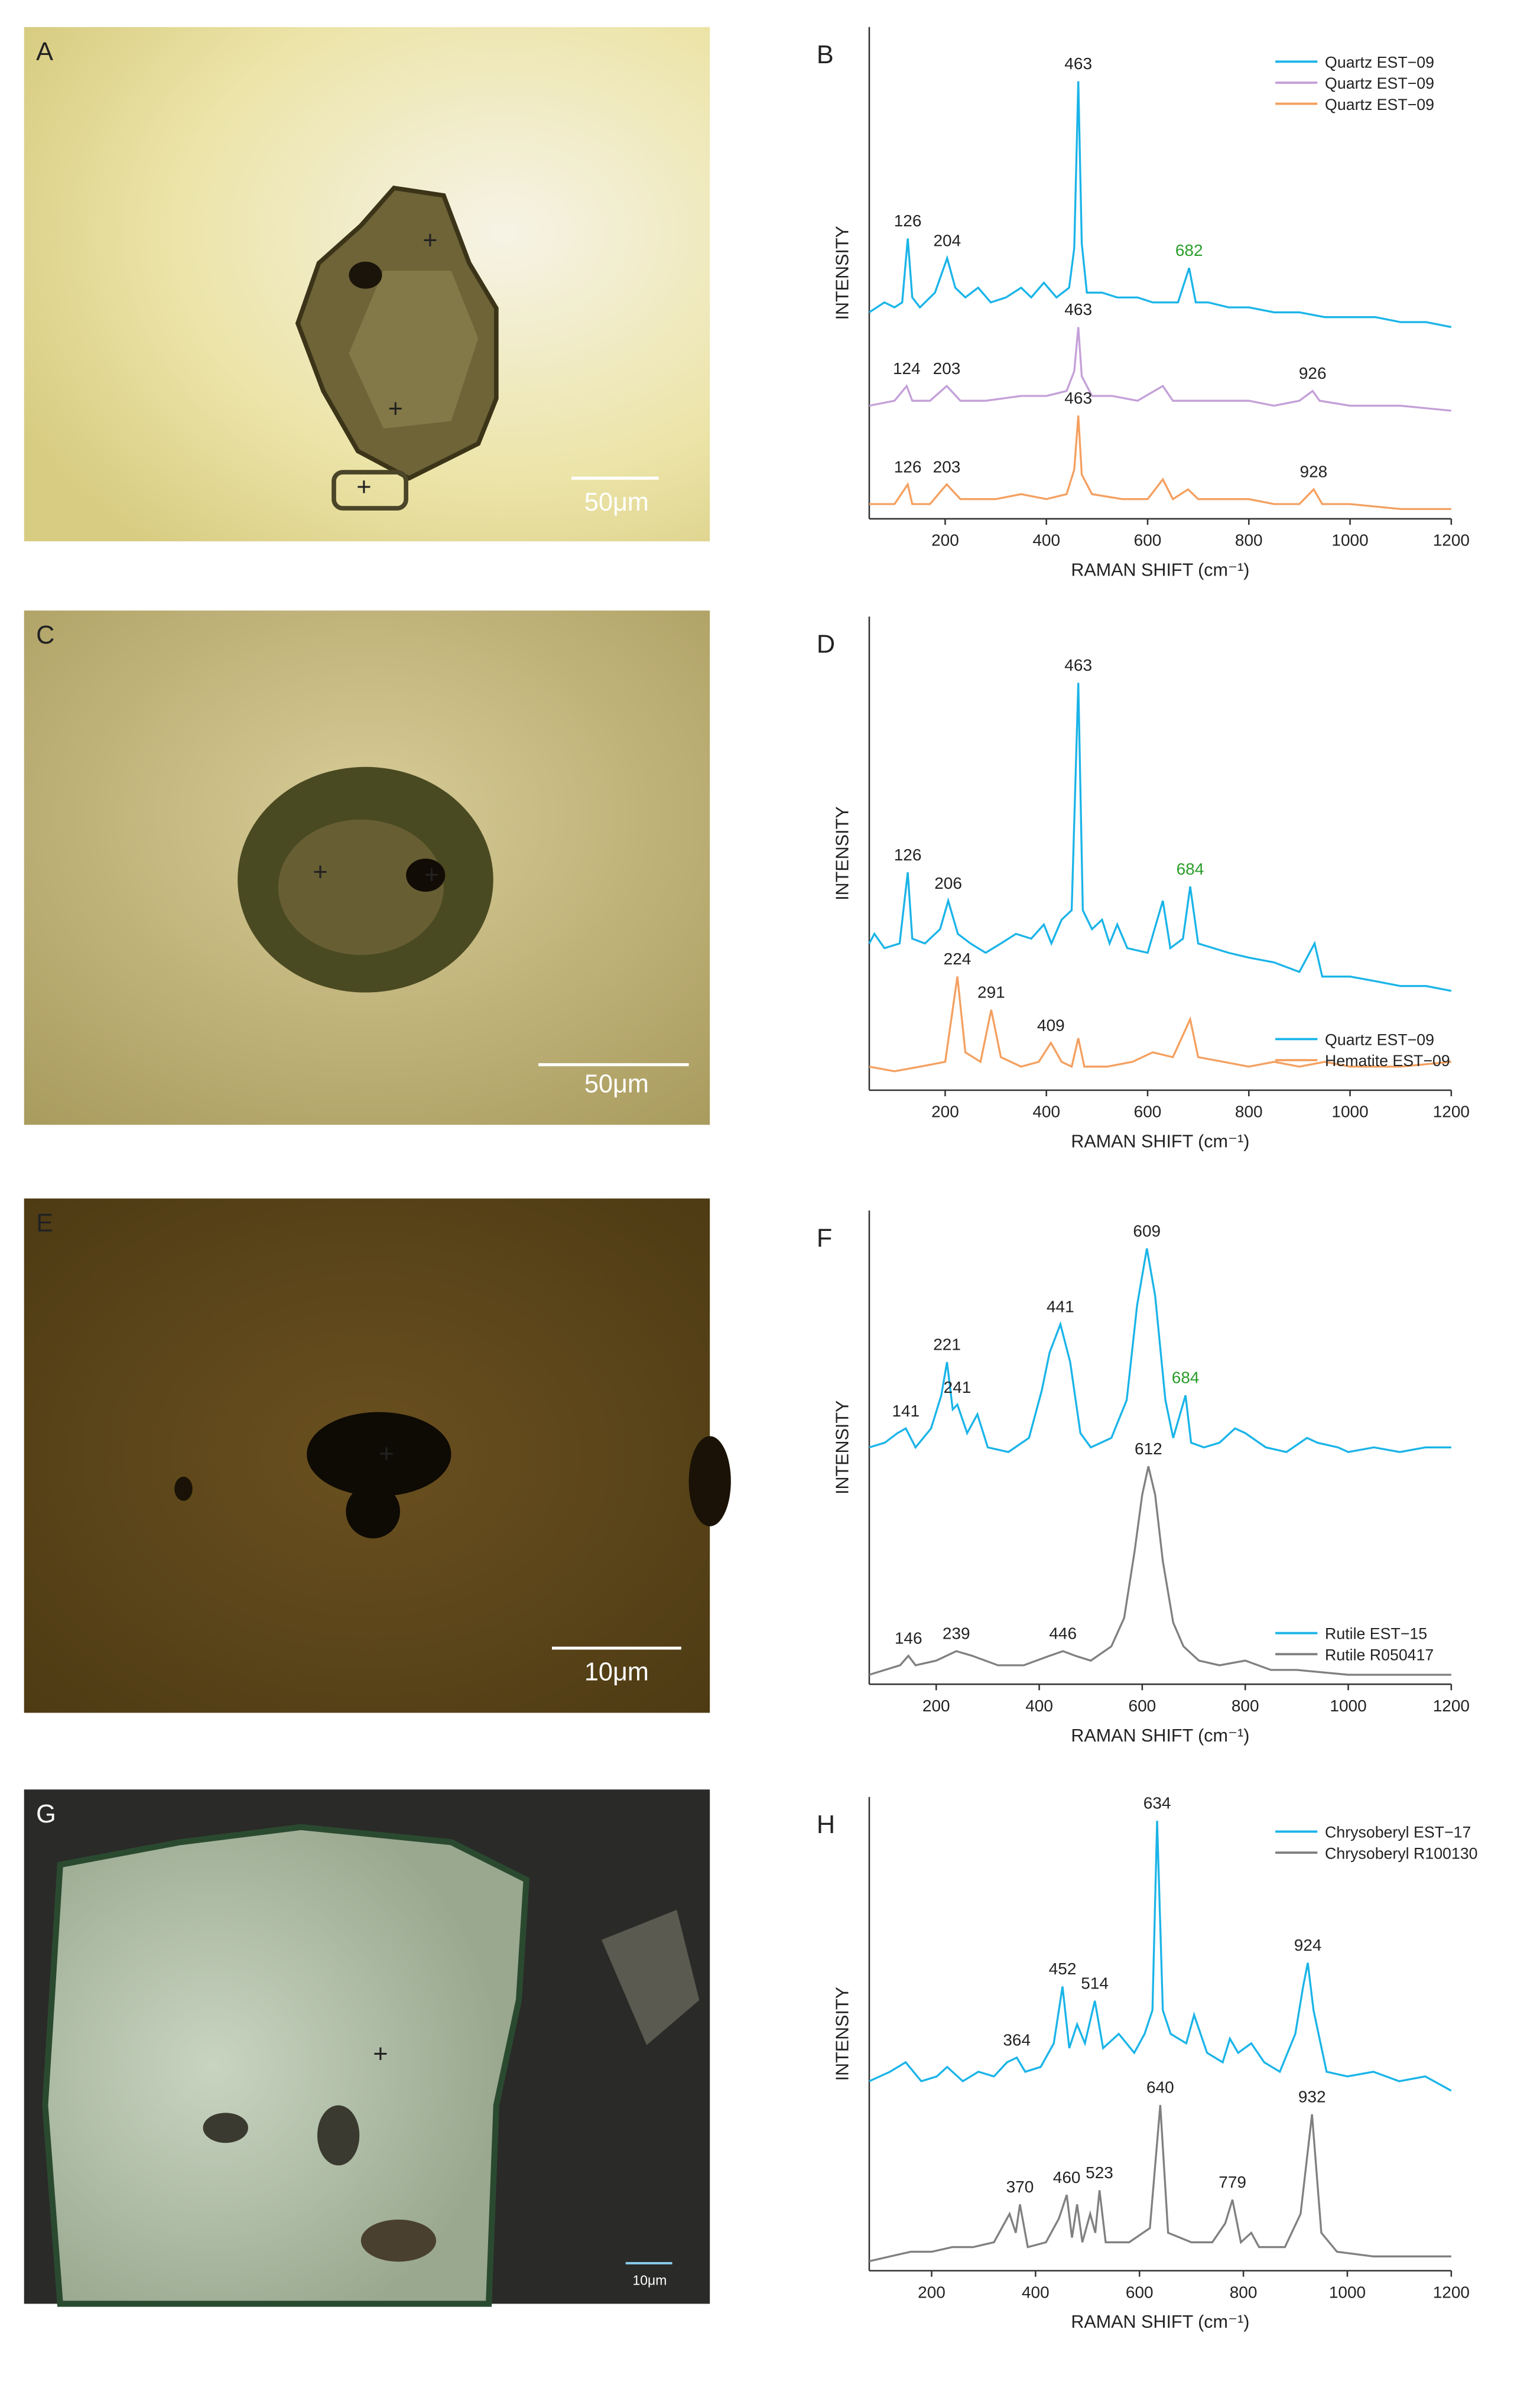 The height and width of the screenshot is (2388, 1540). What do you see at coordinates (1051, 1025) in the screenshot?
I see `peak-label: 409` at bounding box center [1051, 1025].